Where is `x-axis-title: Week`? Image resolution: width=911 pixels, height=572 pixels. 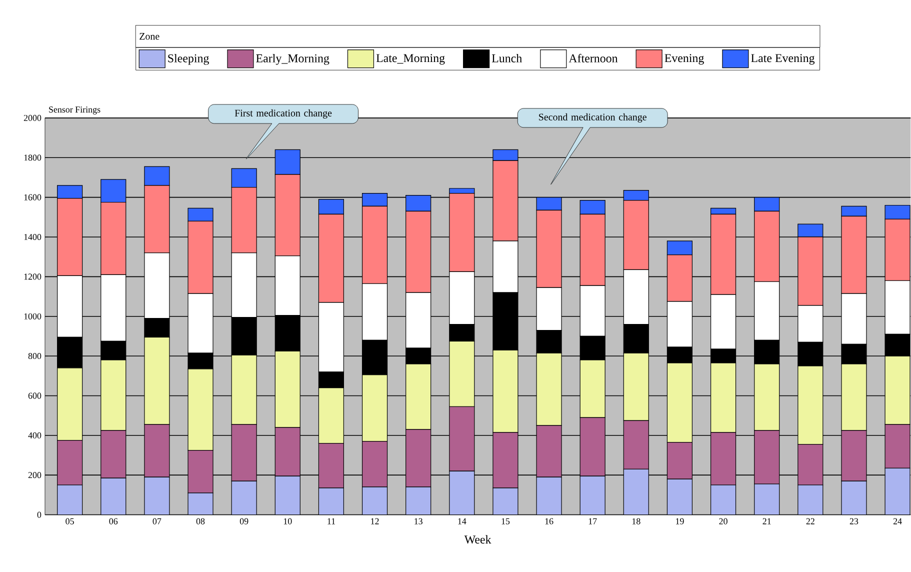 x-axis-title: Week is located at coordinates (478, 539).